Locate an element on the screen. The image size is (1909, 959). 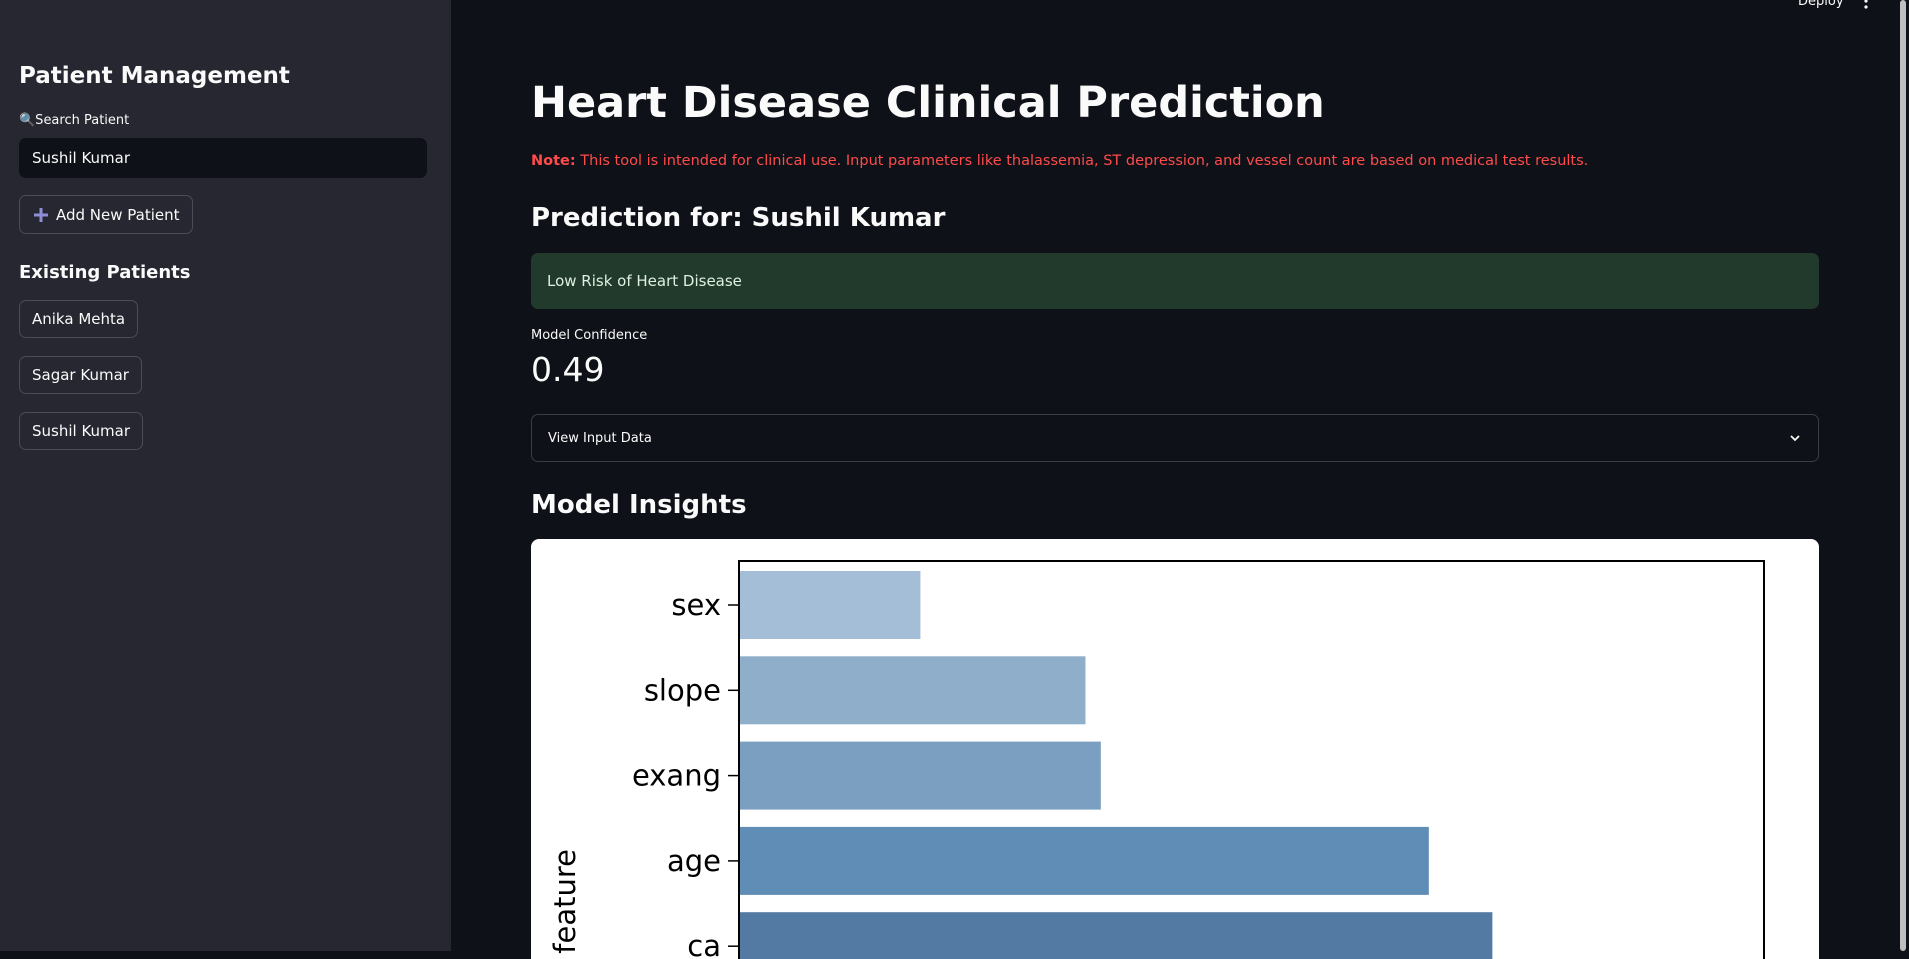
menu-icon is located at coordinates (1866, 6).